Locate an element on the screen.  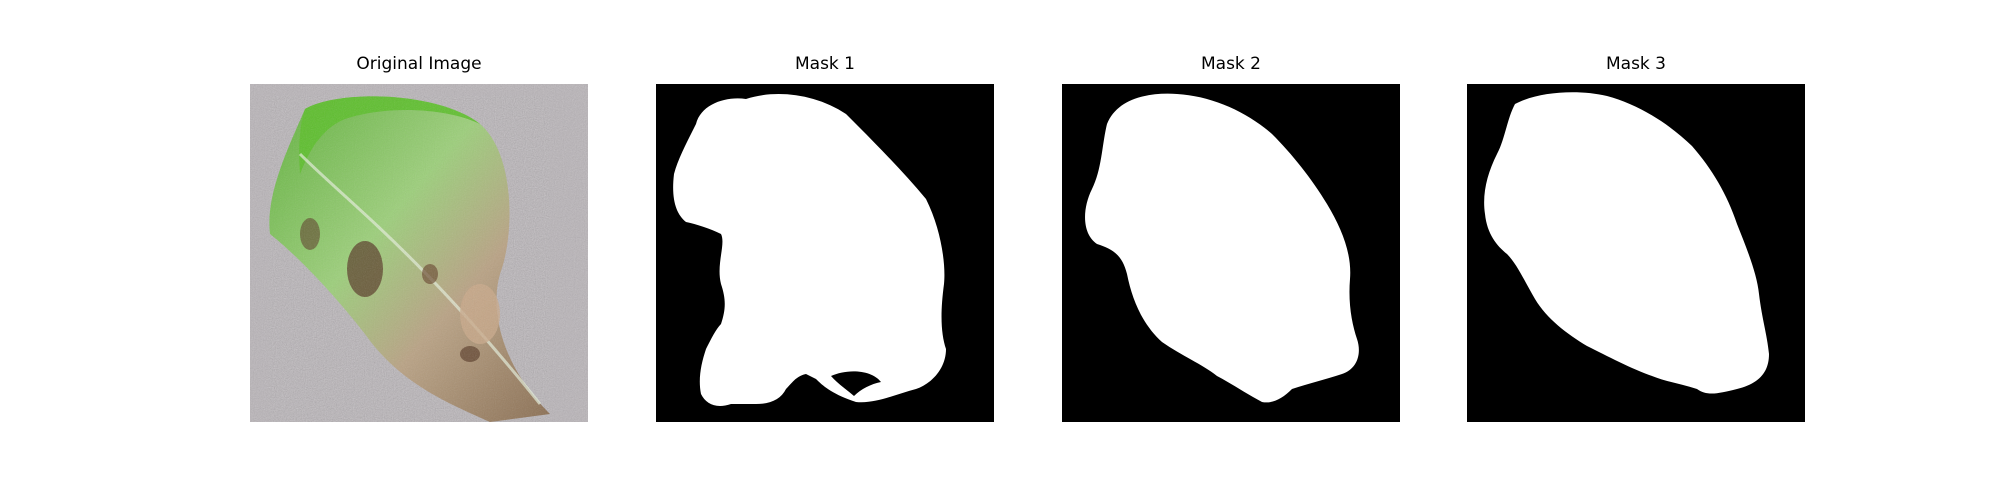
mask-2-image is located at coordinates (1231, 253).